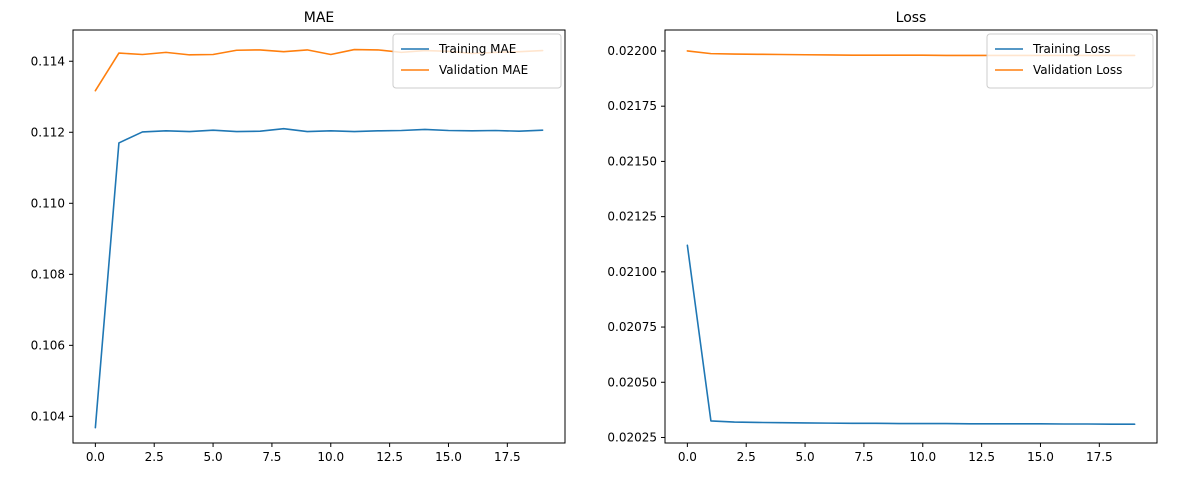  I want to click on y-tick-label: 0.112, so click(48, 132).